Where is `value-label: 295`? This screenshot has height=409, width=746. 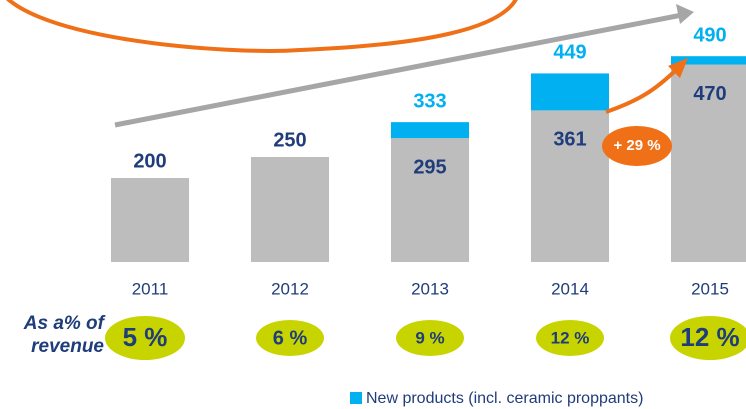
value-label: 295 is located at coordinates (429, 167).